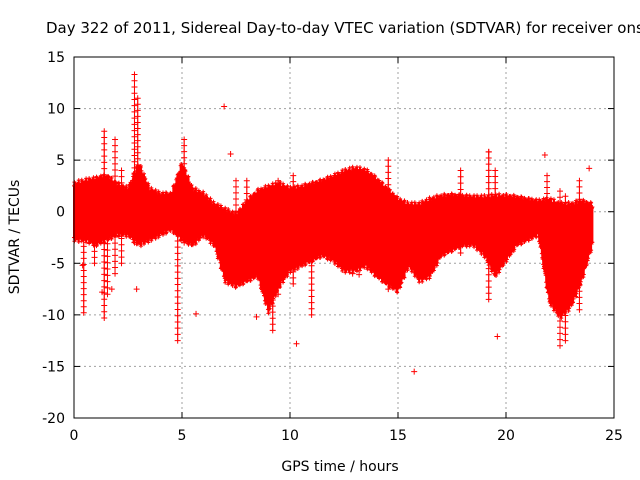 This screenshot has width=640, height=480. What do you see at coordinates (53, 419) in the screenshot?
I see `y-tick-label: -20` at bounding box center [53, 419].